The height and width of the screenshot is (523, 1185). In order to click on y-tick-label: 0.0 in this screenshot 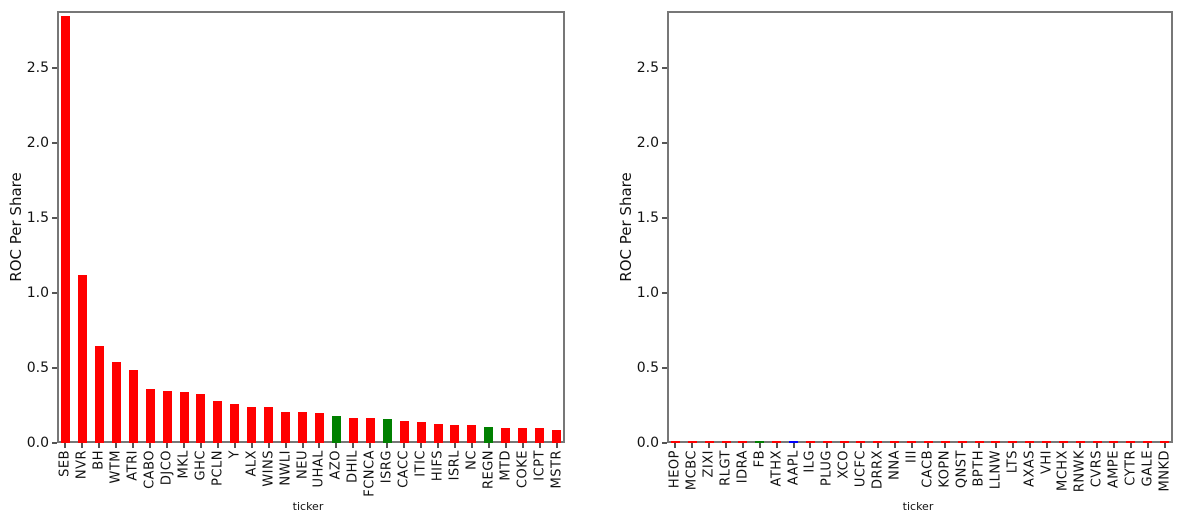, I will do `click(647, 443)`.